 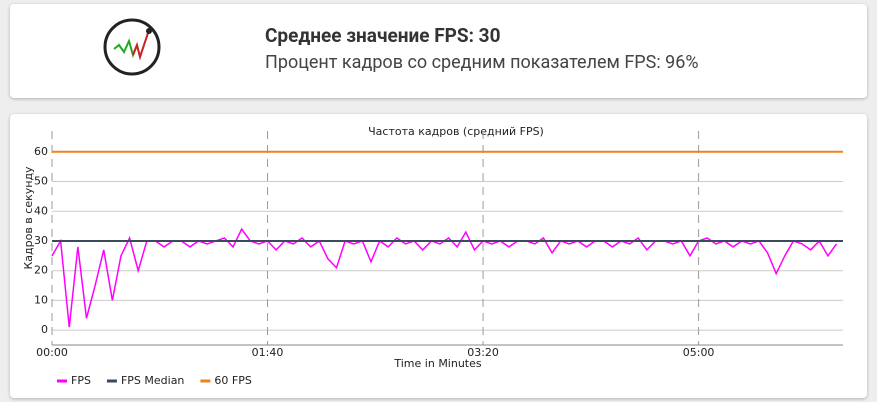 What do you see at coordinates (44, 329) in the screenshot?
I see `y-tick-label: 0` at bounding box center [44, 329].